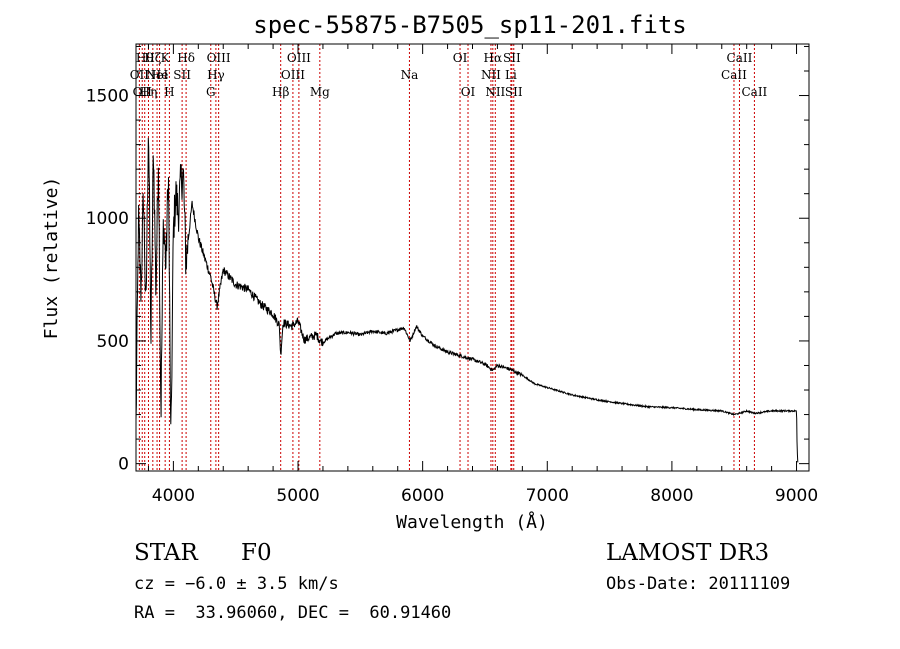 The image size is (900, 649). I want to click on x-tick-label-7000: 7000, so click(547, 496).